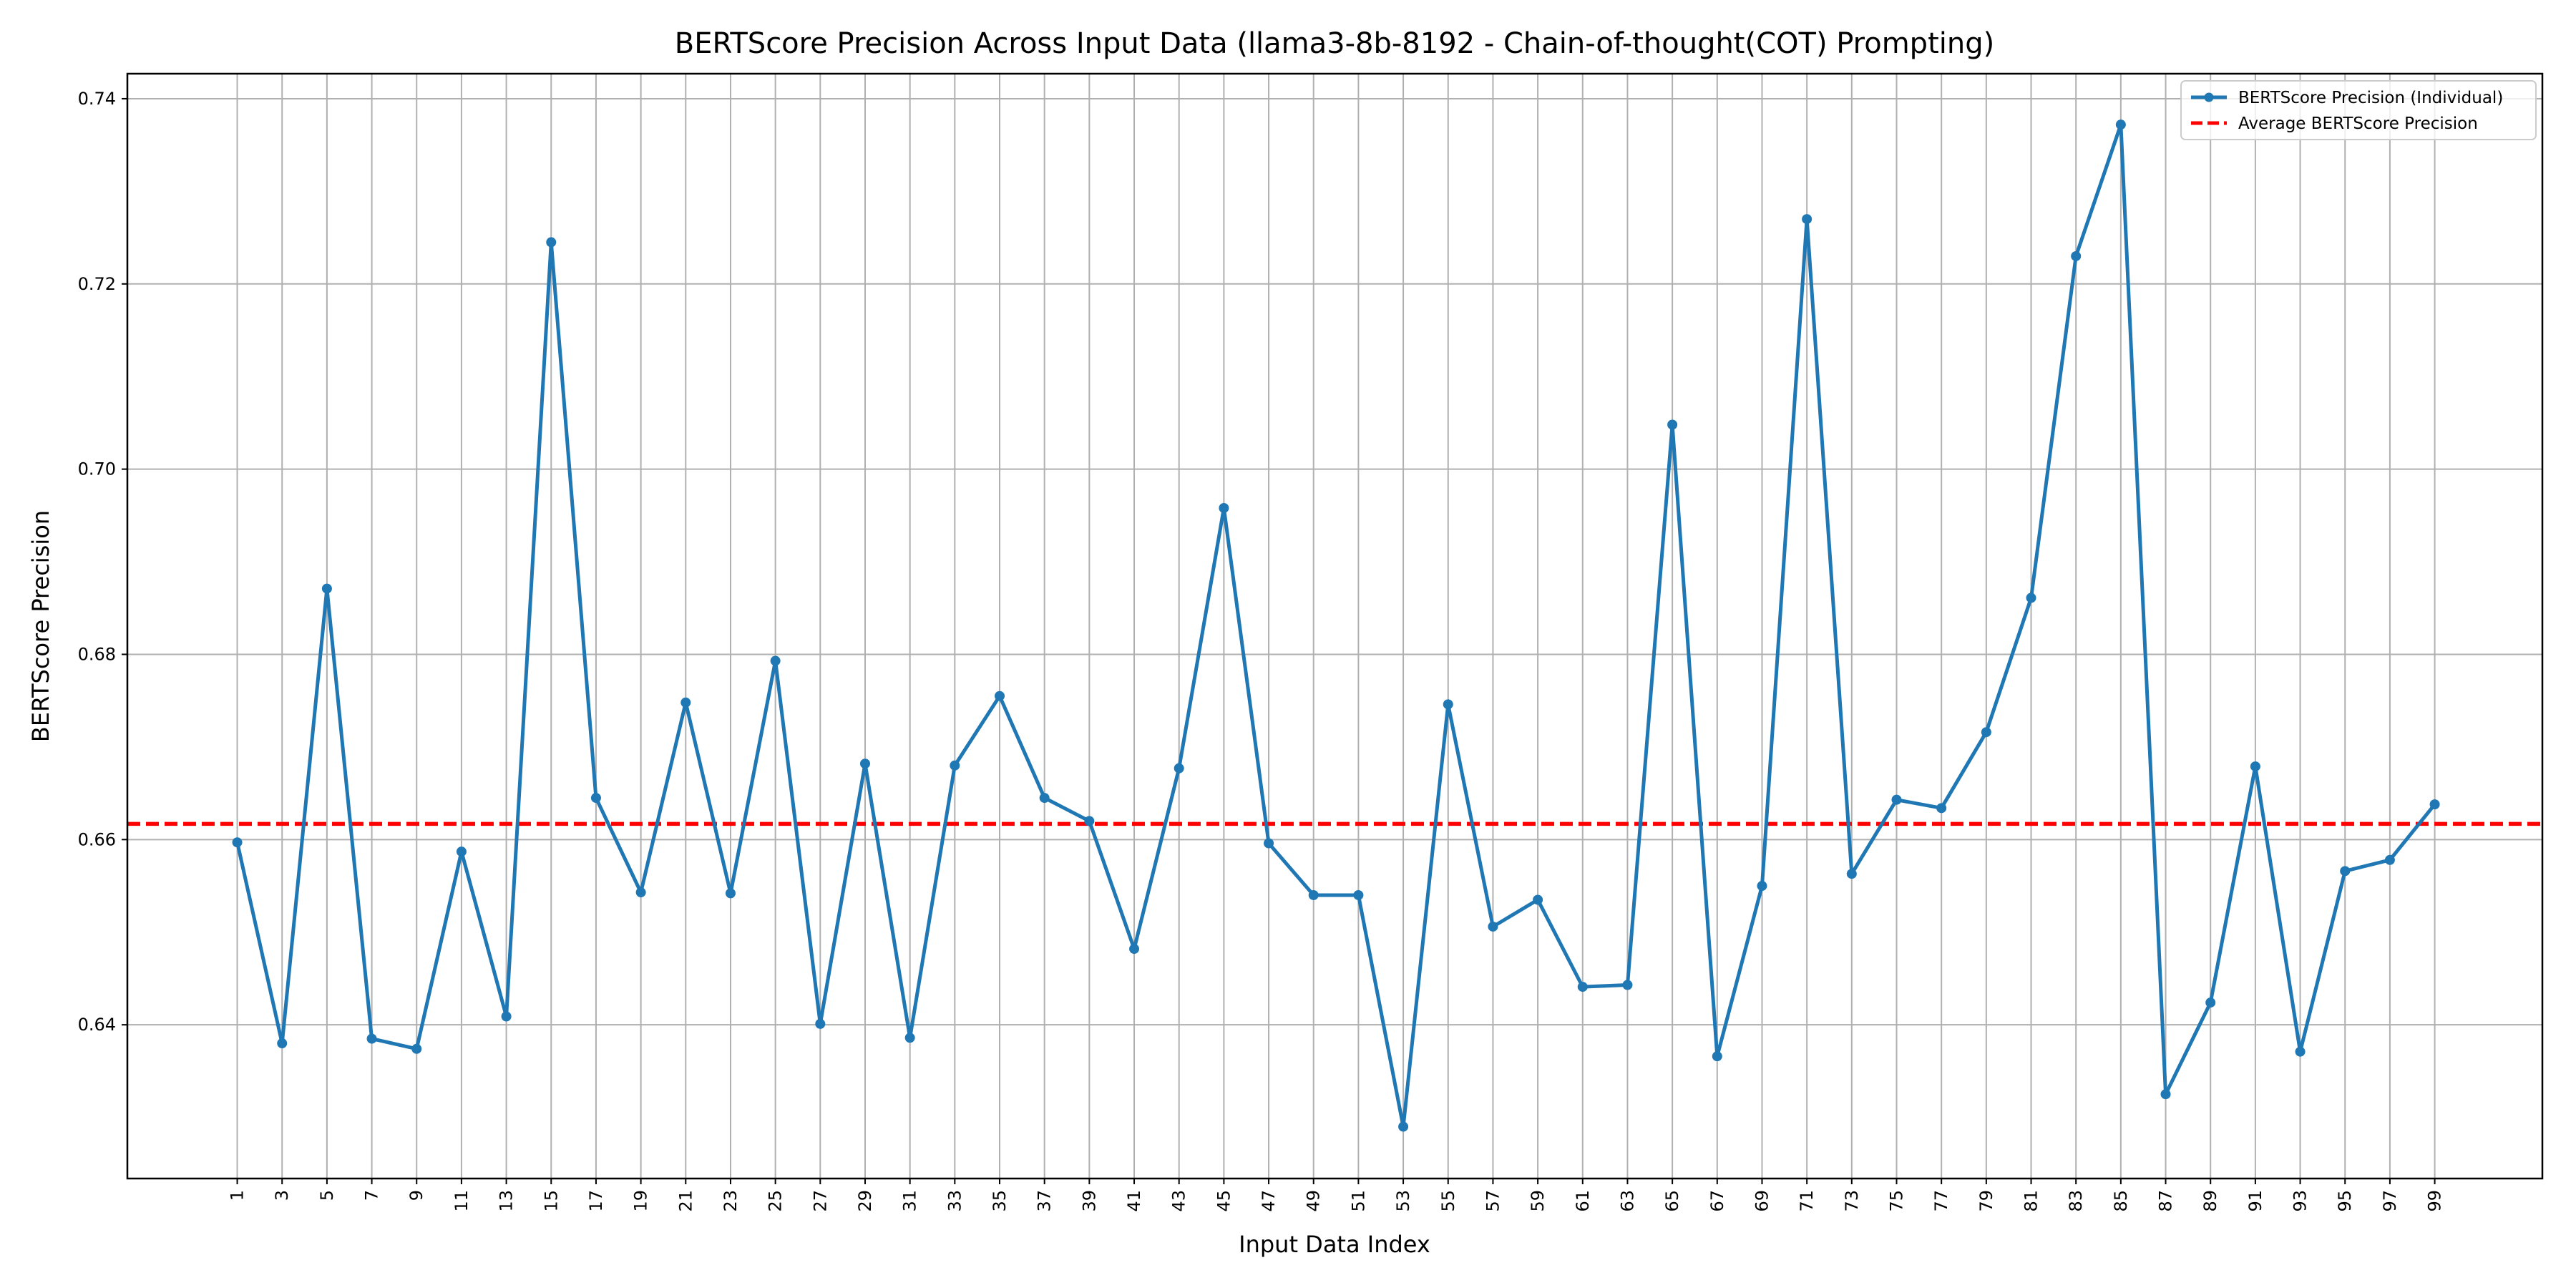 The height and width of the screenshot is (1288, 2576). Describe the element at coordinates (97, 654) in the screenshot. I see `y-tick-label: 0.68` at that location.